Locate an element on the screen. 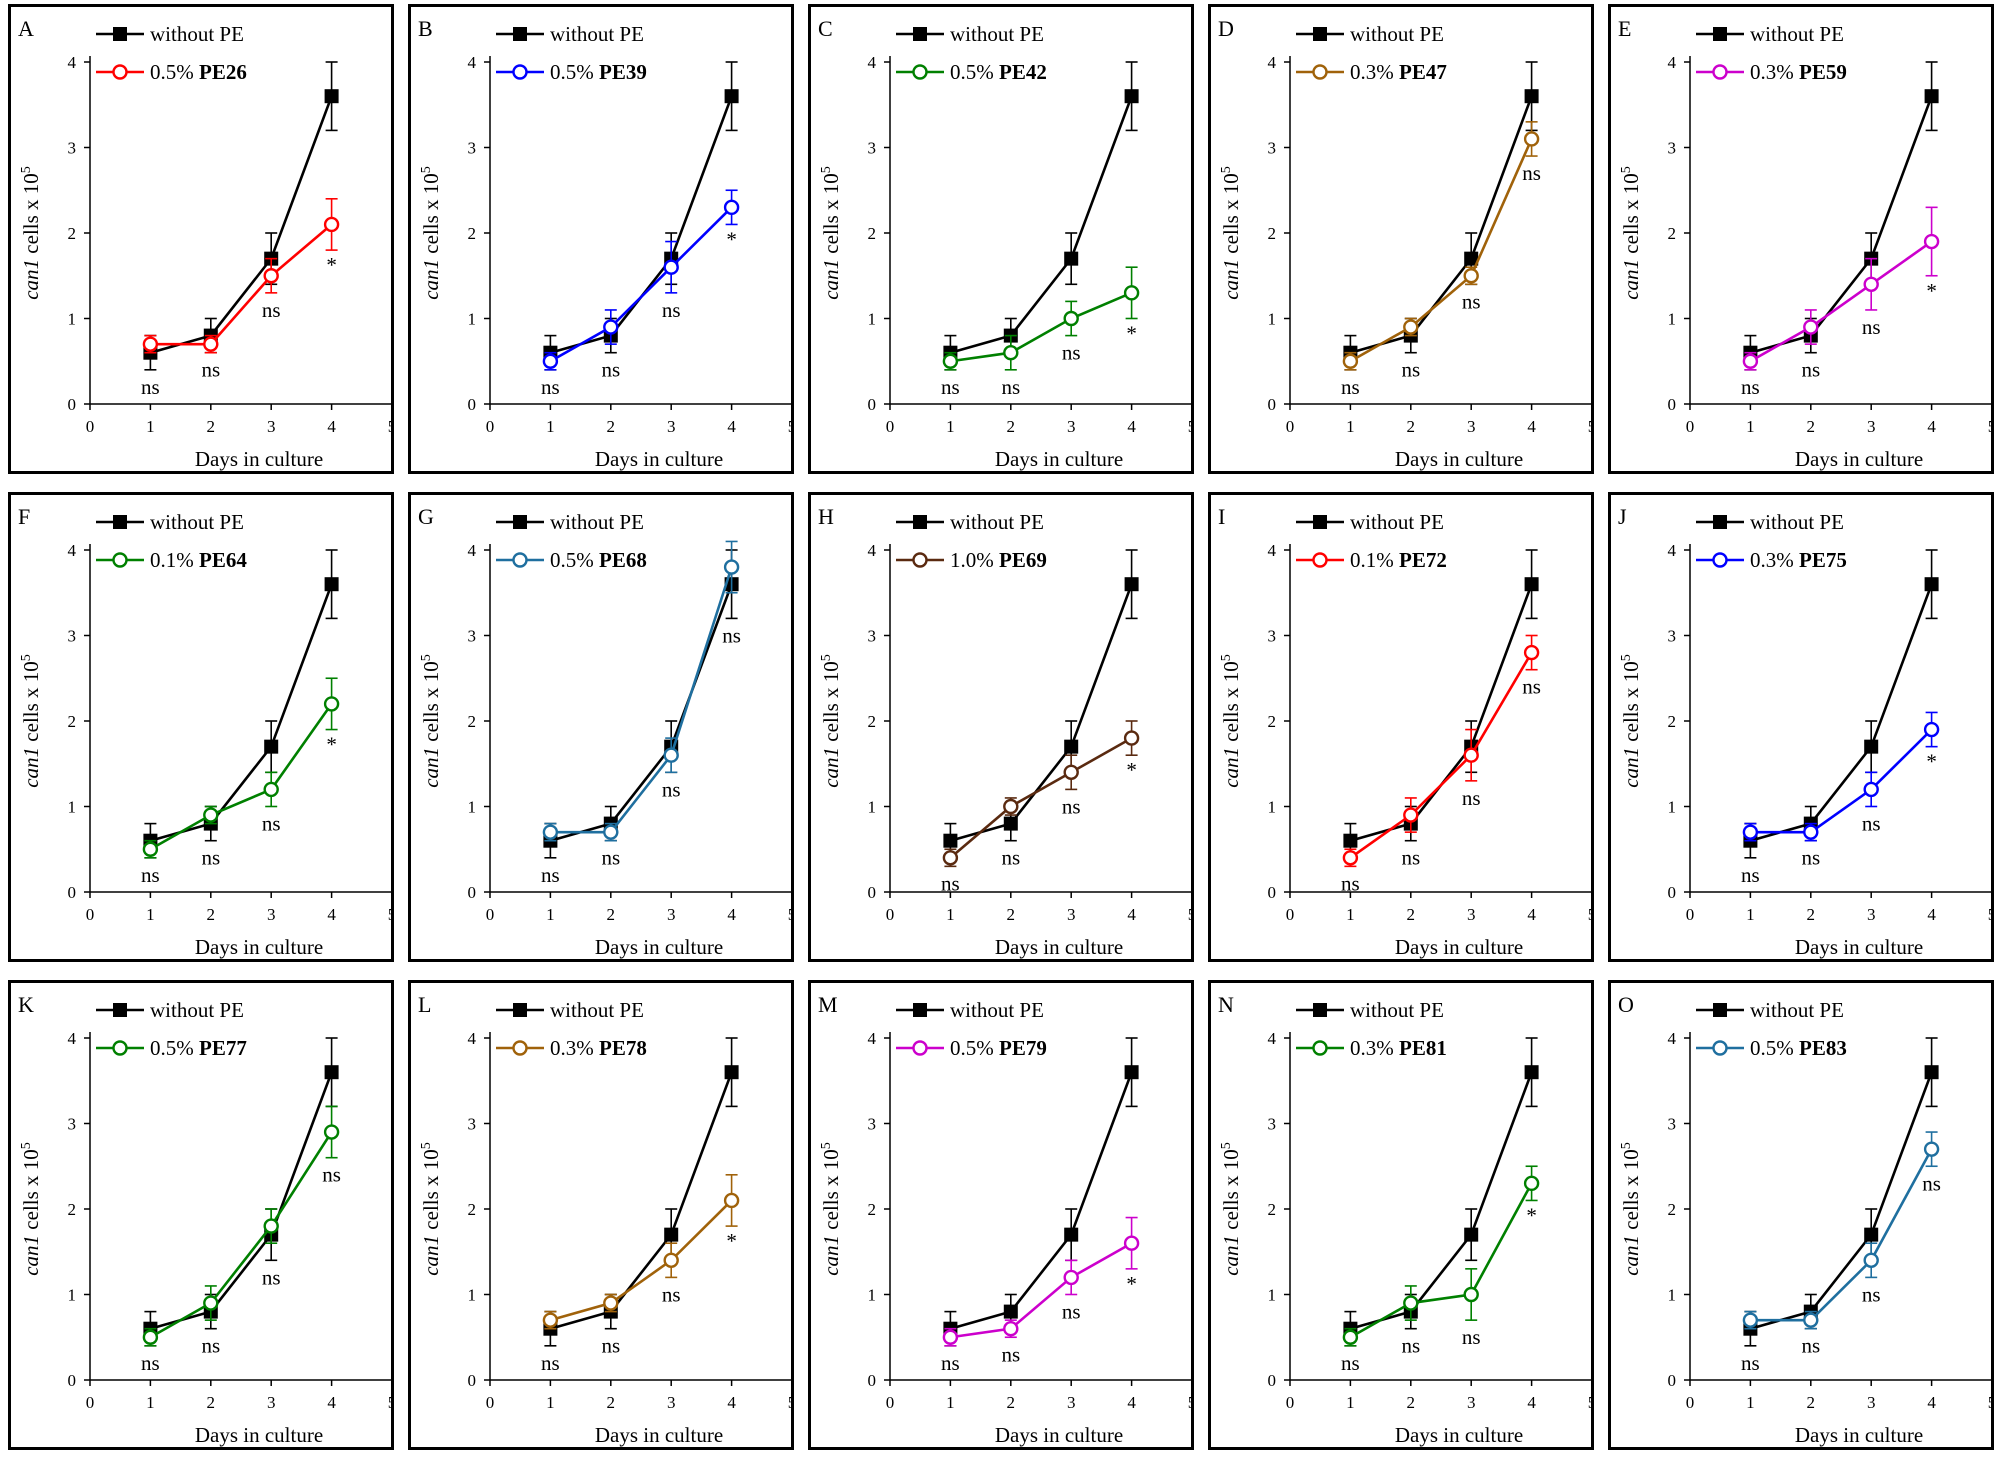  legend-label: 0.5% PE39 is located at coordinates (598, 72).